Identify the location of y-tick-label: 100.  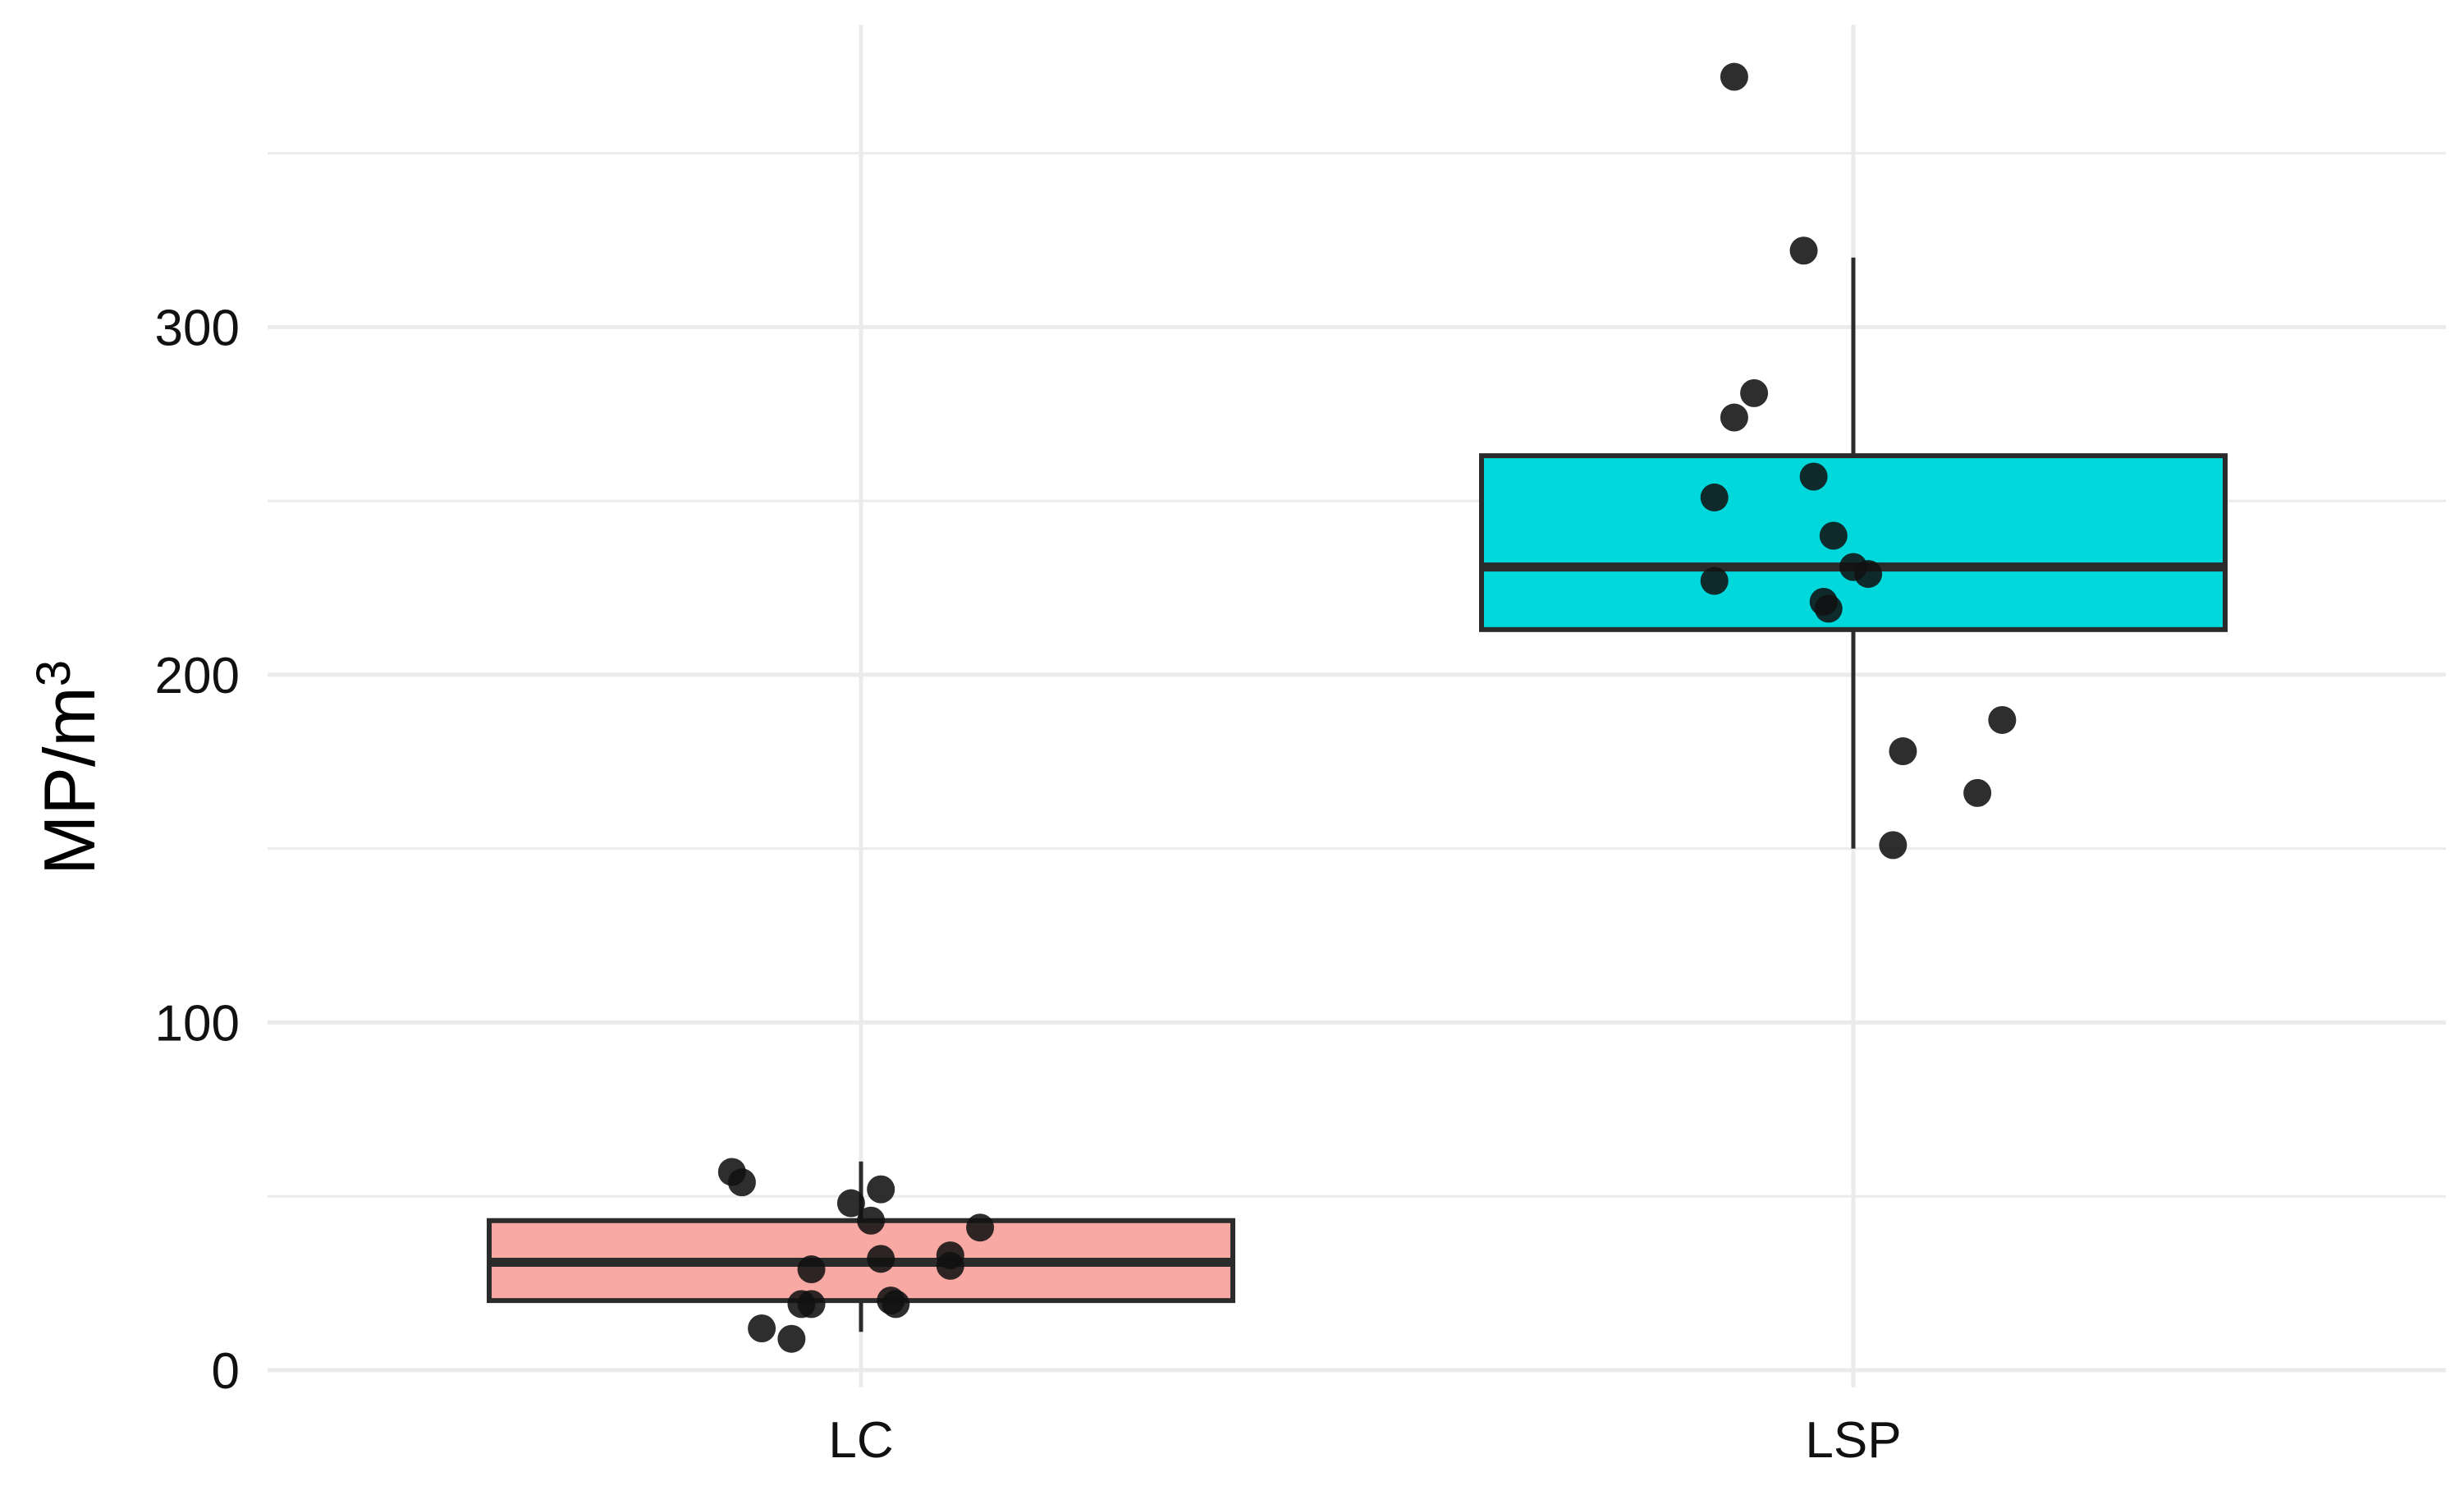
(198, 1023).